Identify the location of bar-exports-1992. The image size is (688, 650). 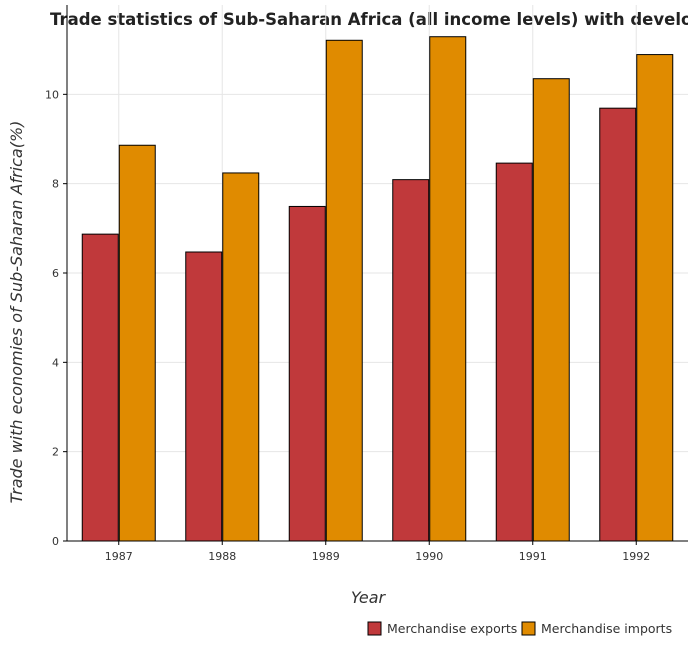
(618, 324).